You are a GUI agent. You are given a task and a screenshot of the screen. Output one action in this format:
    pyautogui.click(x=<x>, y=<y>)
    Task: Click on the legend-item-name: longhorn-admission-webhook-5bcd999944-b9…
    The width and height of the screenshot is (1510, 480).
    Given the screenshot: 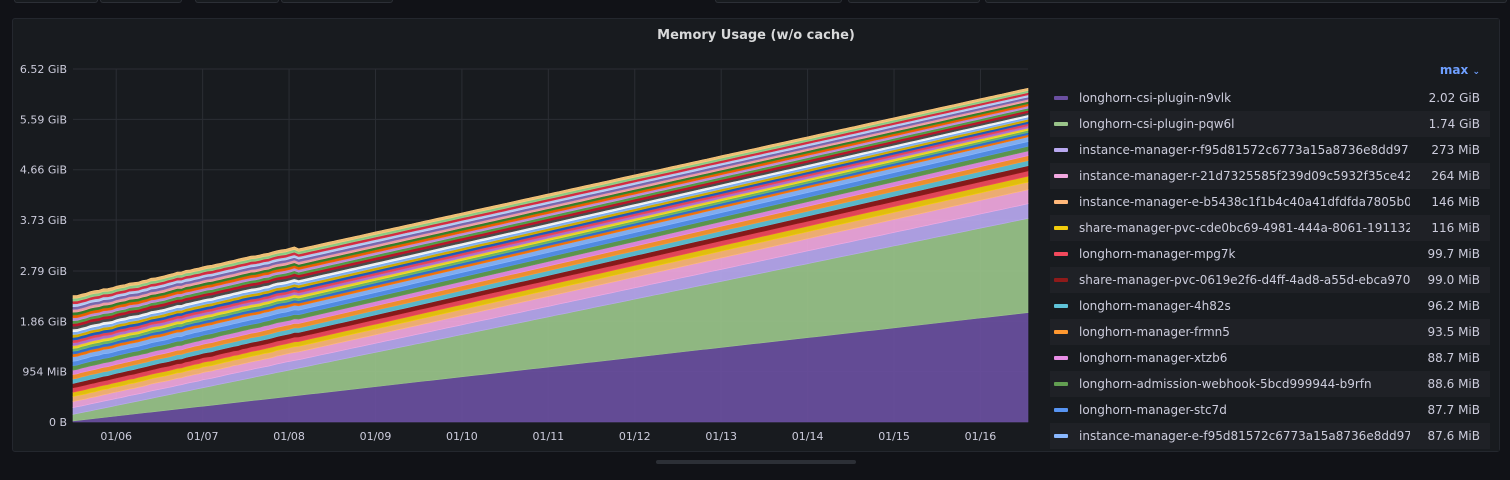 What is the action you would take?
    pyautogui.click(x=1225, y=384)
    